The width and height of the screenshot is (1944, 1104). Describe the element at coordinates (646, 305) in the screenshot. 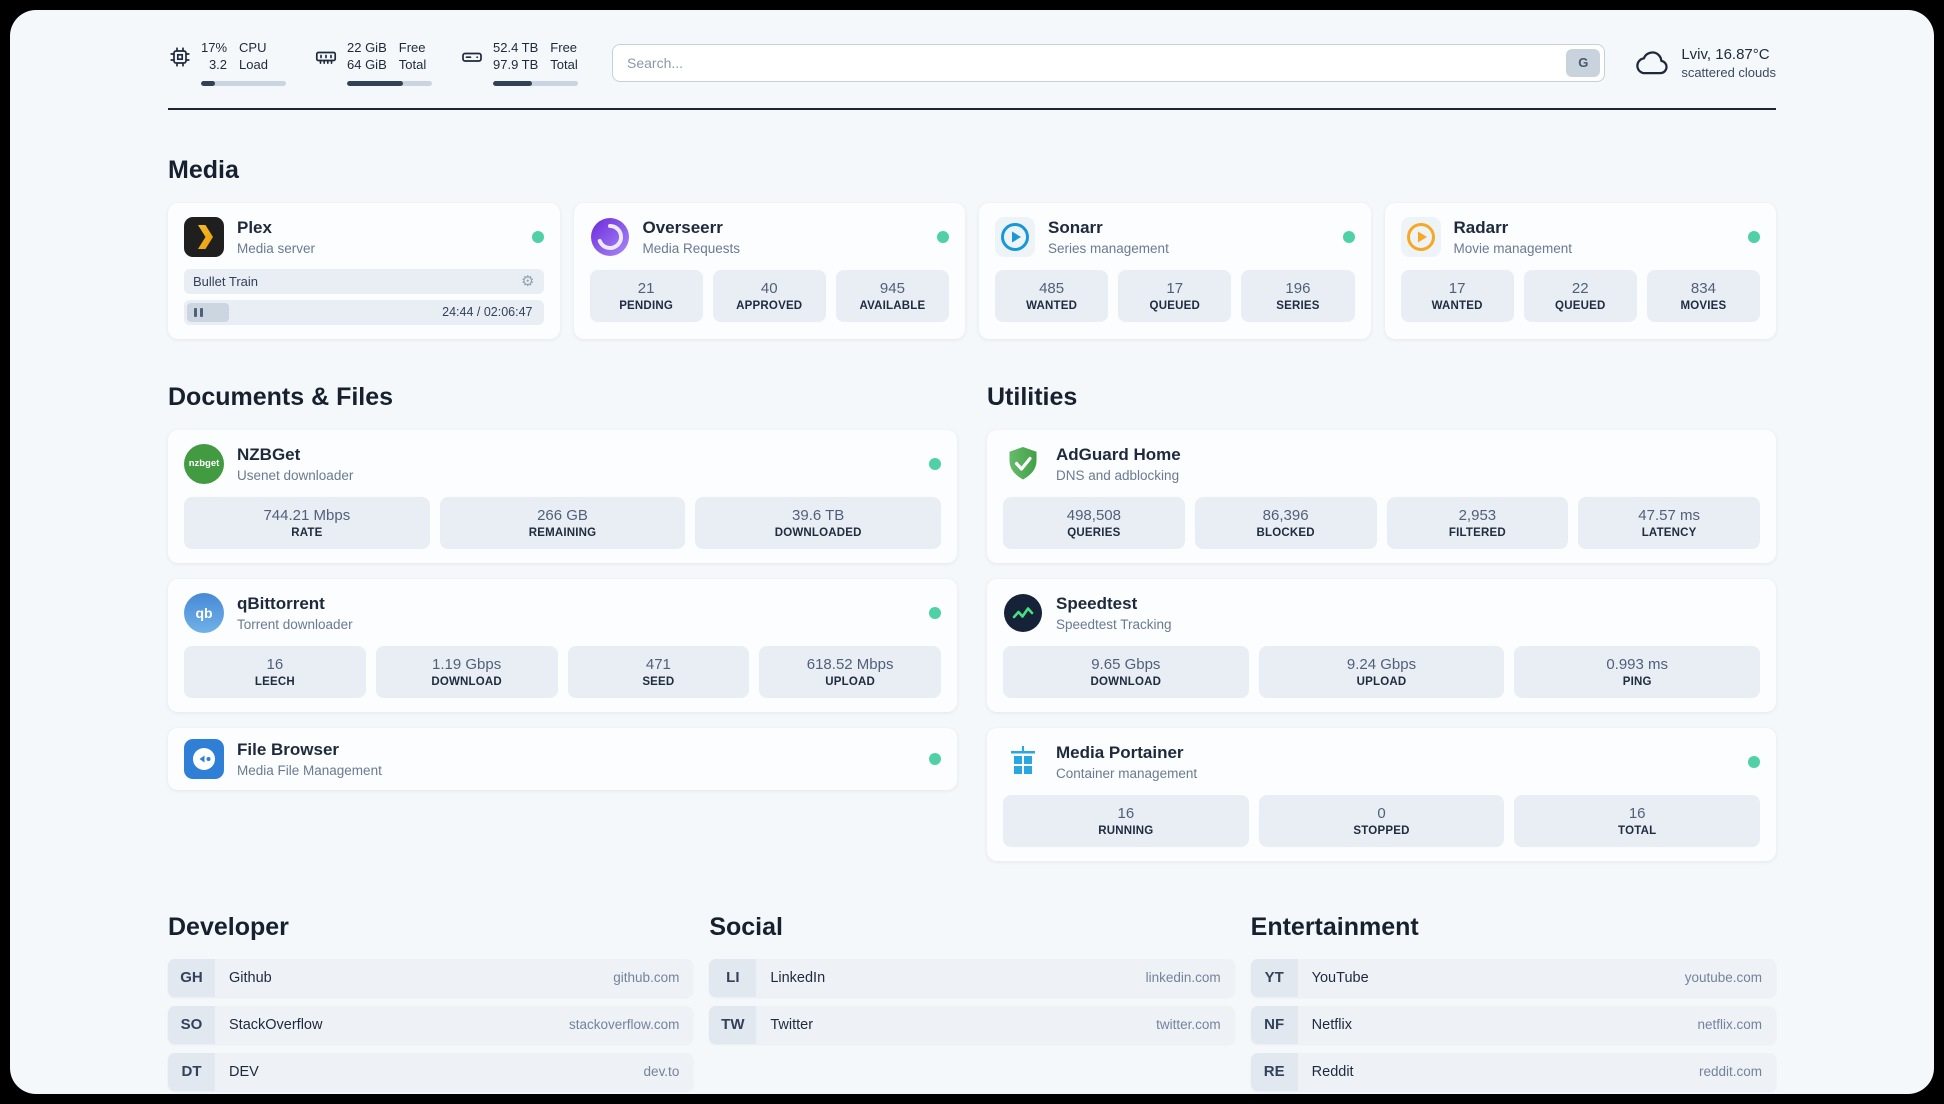

I see `stat-label: PENDING` at that location.